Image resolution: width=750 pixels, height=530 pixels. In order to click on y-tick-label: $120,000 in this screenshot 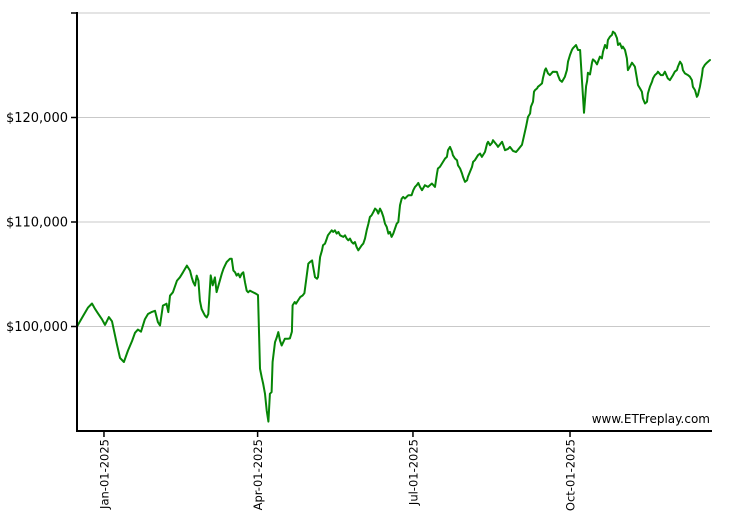, I will do `click(37, 118)`.